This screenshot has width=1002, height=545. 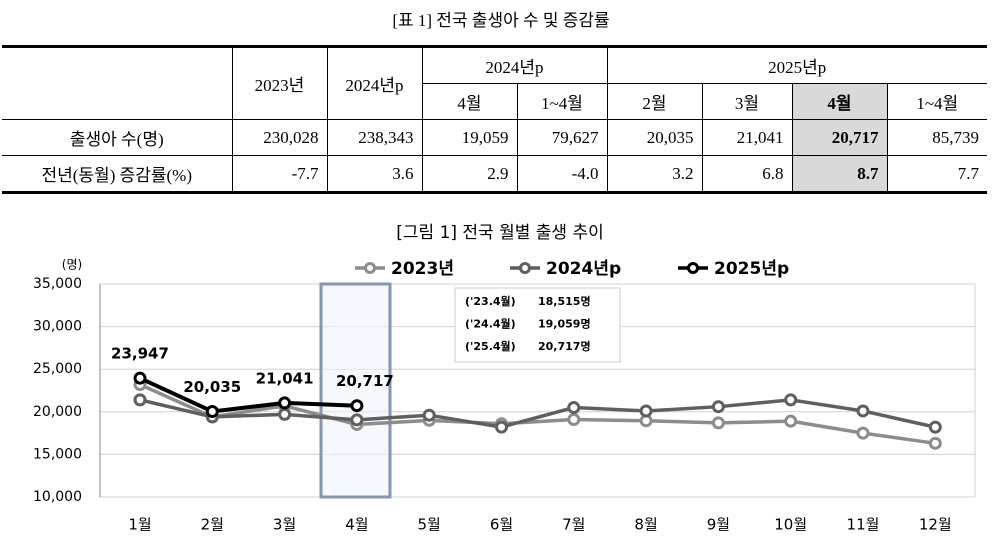 What do you see at coordinates (583, 269) in the screenshot?
I see `legend-label: 2024년p` at bounding box center [583, 269].